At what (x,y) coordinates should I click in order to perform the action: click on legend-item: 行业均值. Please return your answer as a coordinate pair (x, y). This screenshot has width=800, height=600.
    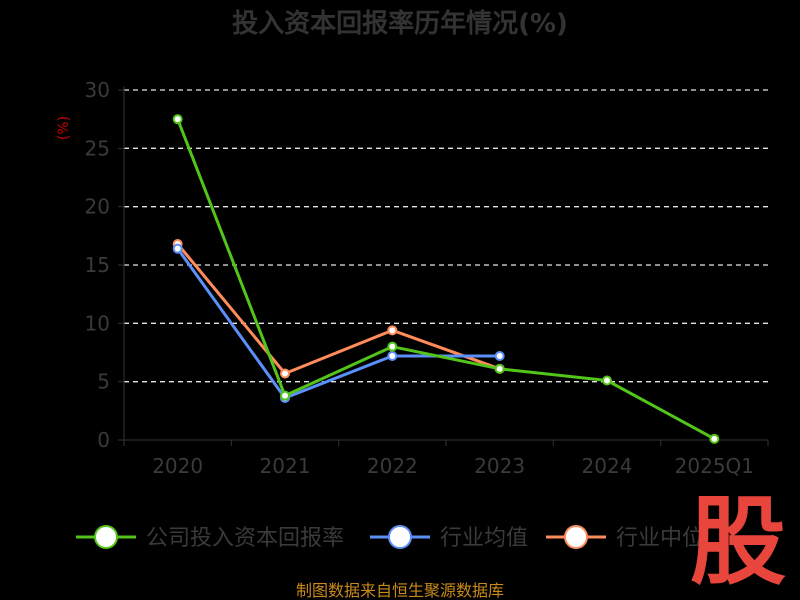
    Looking at the image, I should click on (449, 538).